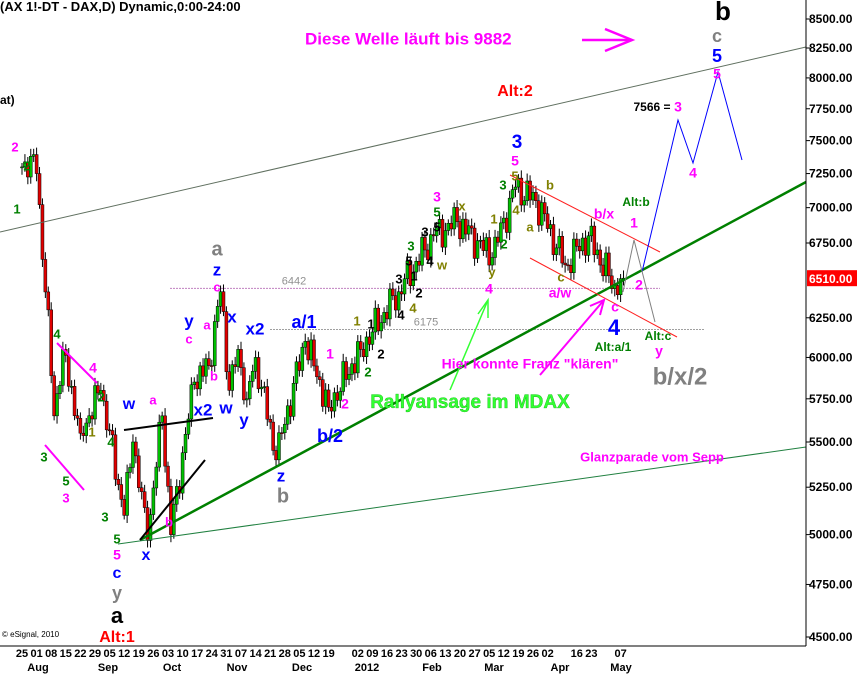  What do you see at coordinates (483, 307) in the screenshot?
I see `arrow-rally-head` at bounding box center [483, 307].